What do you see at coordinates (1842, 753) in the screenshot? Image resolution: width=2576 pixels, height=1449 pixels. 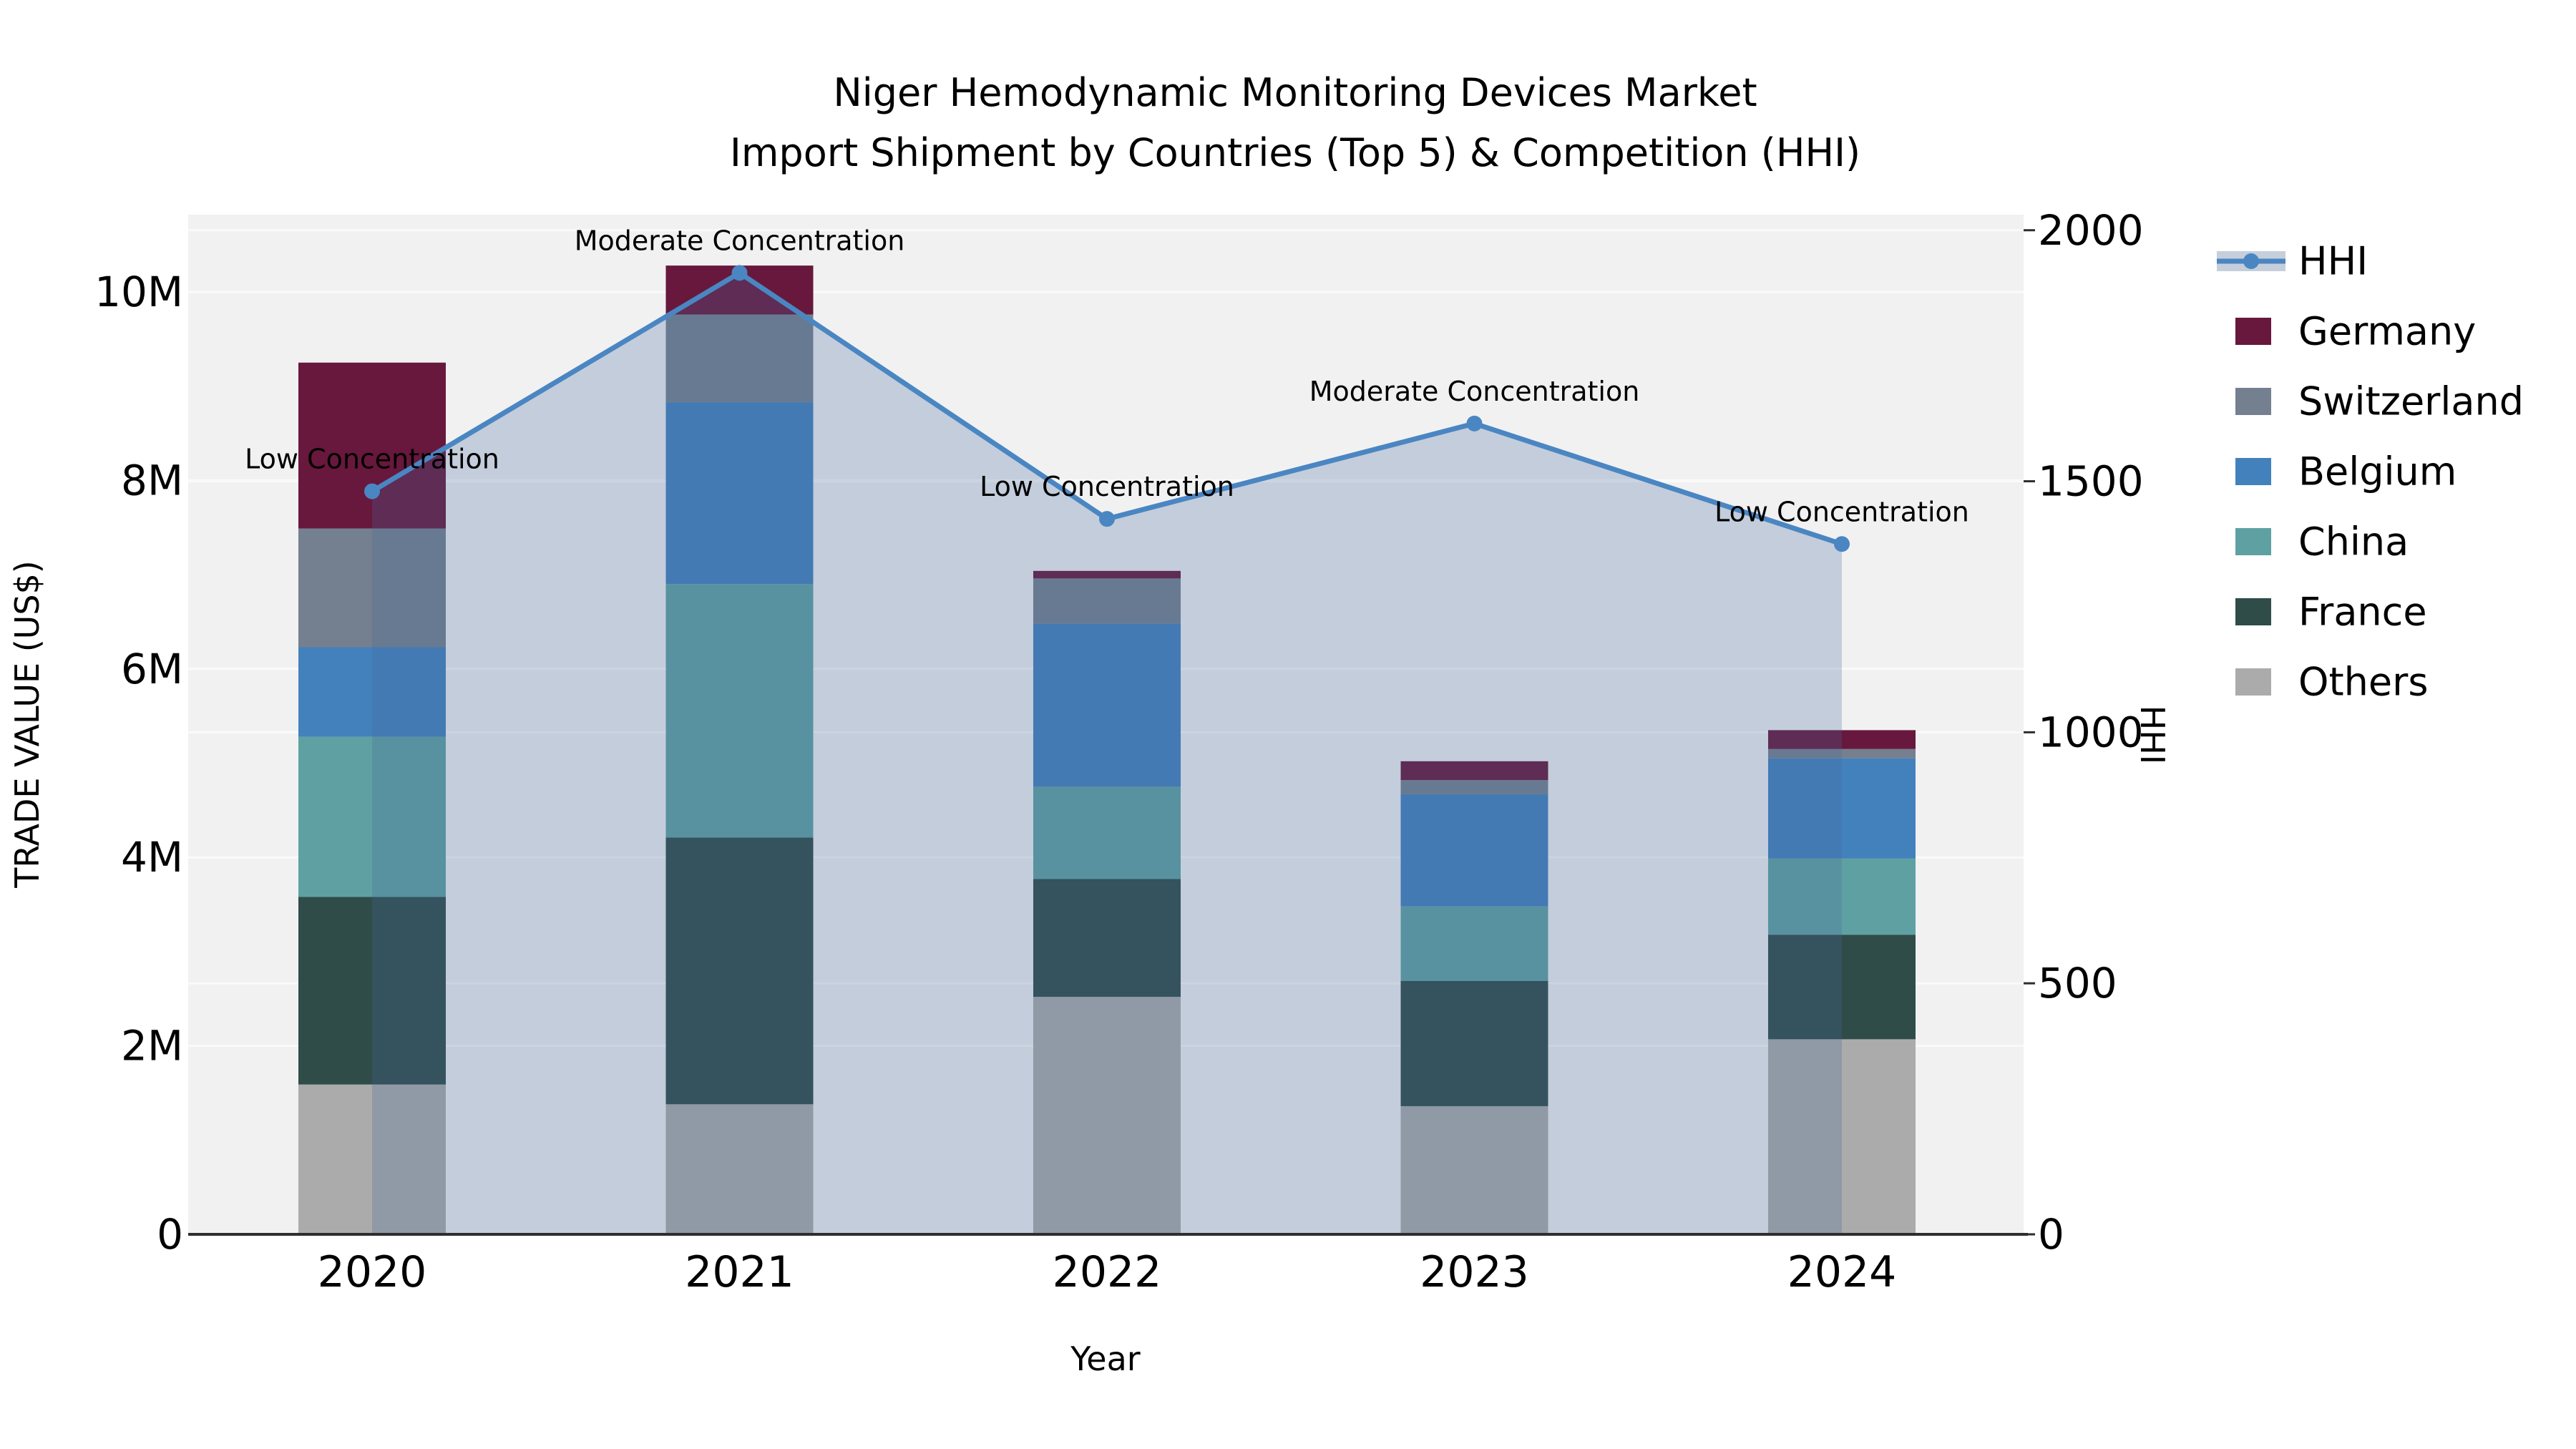 I see `bar-segment-switzerland-2024` at bounding box center [1842, 753].